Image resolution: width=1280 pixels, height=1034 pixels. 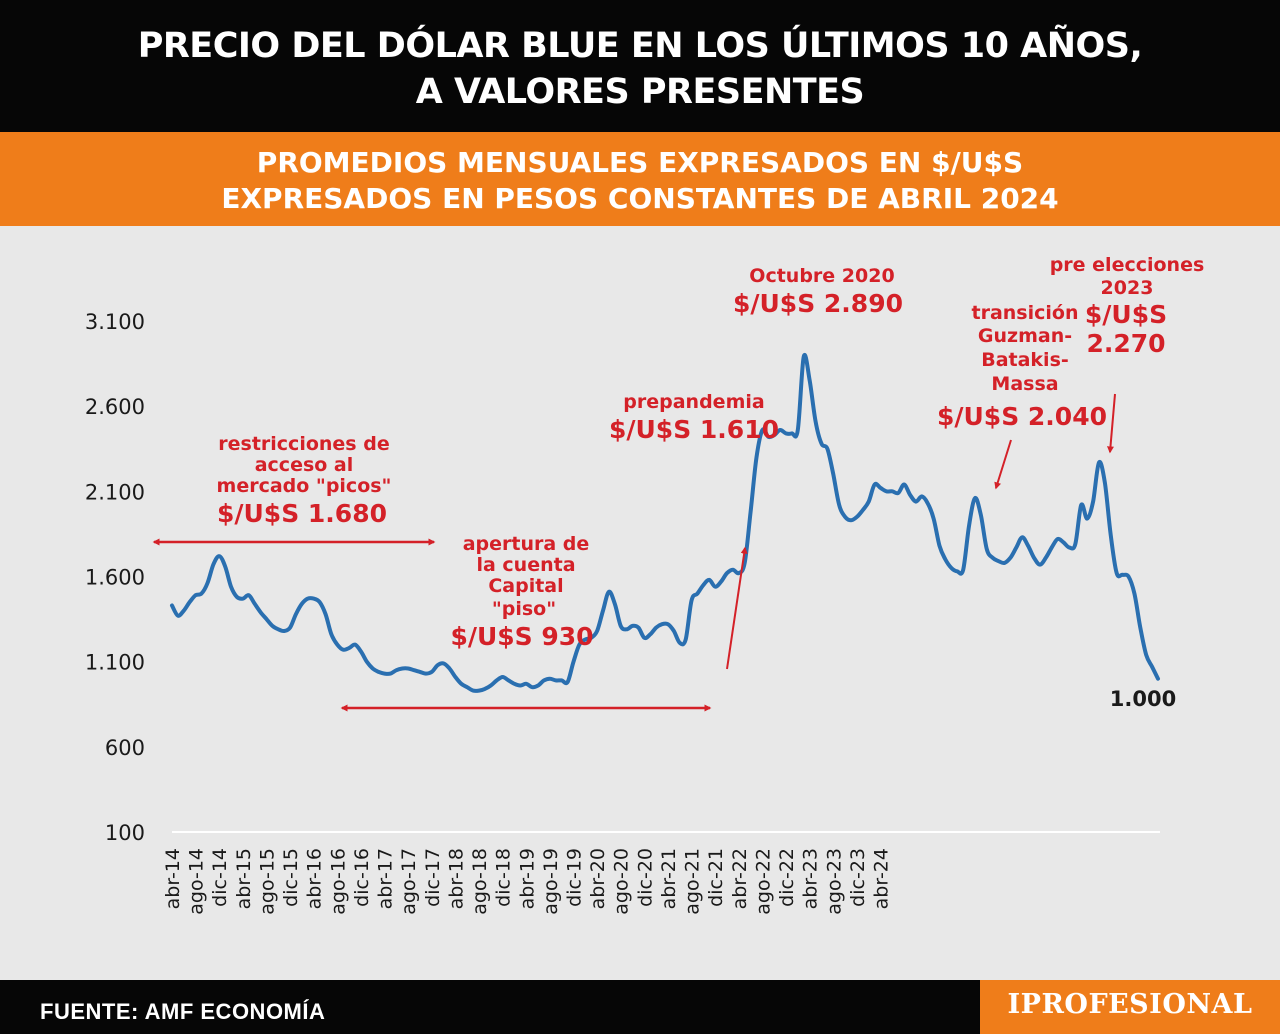 What do you see at coordinates (737, 608) in the screenshot?
I see `prepandemia-pointer-arrow` at bounding box center [737, 608].